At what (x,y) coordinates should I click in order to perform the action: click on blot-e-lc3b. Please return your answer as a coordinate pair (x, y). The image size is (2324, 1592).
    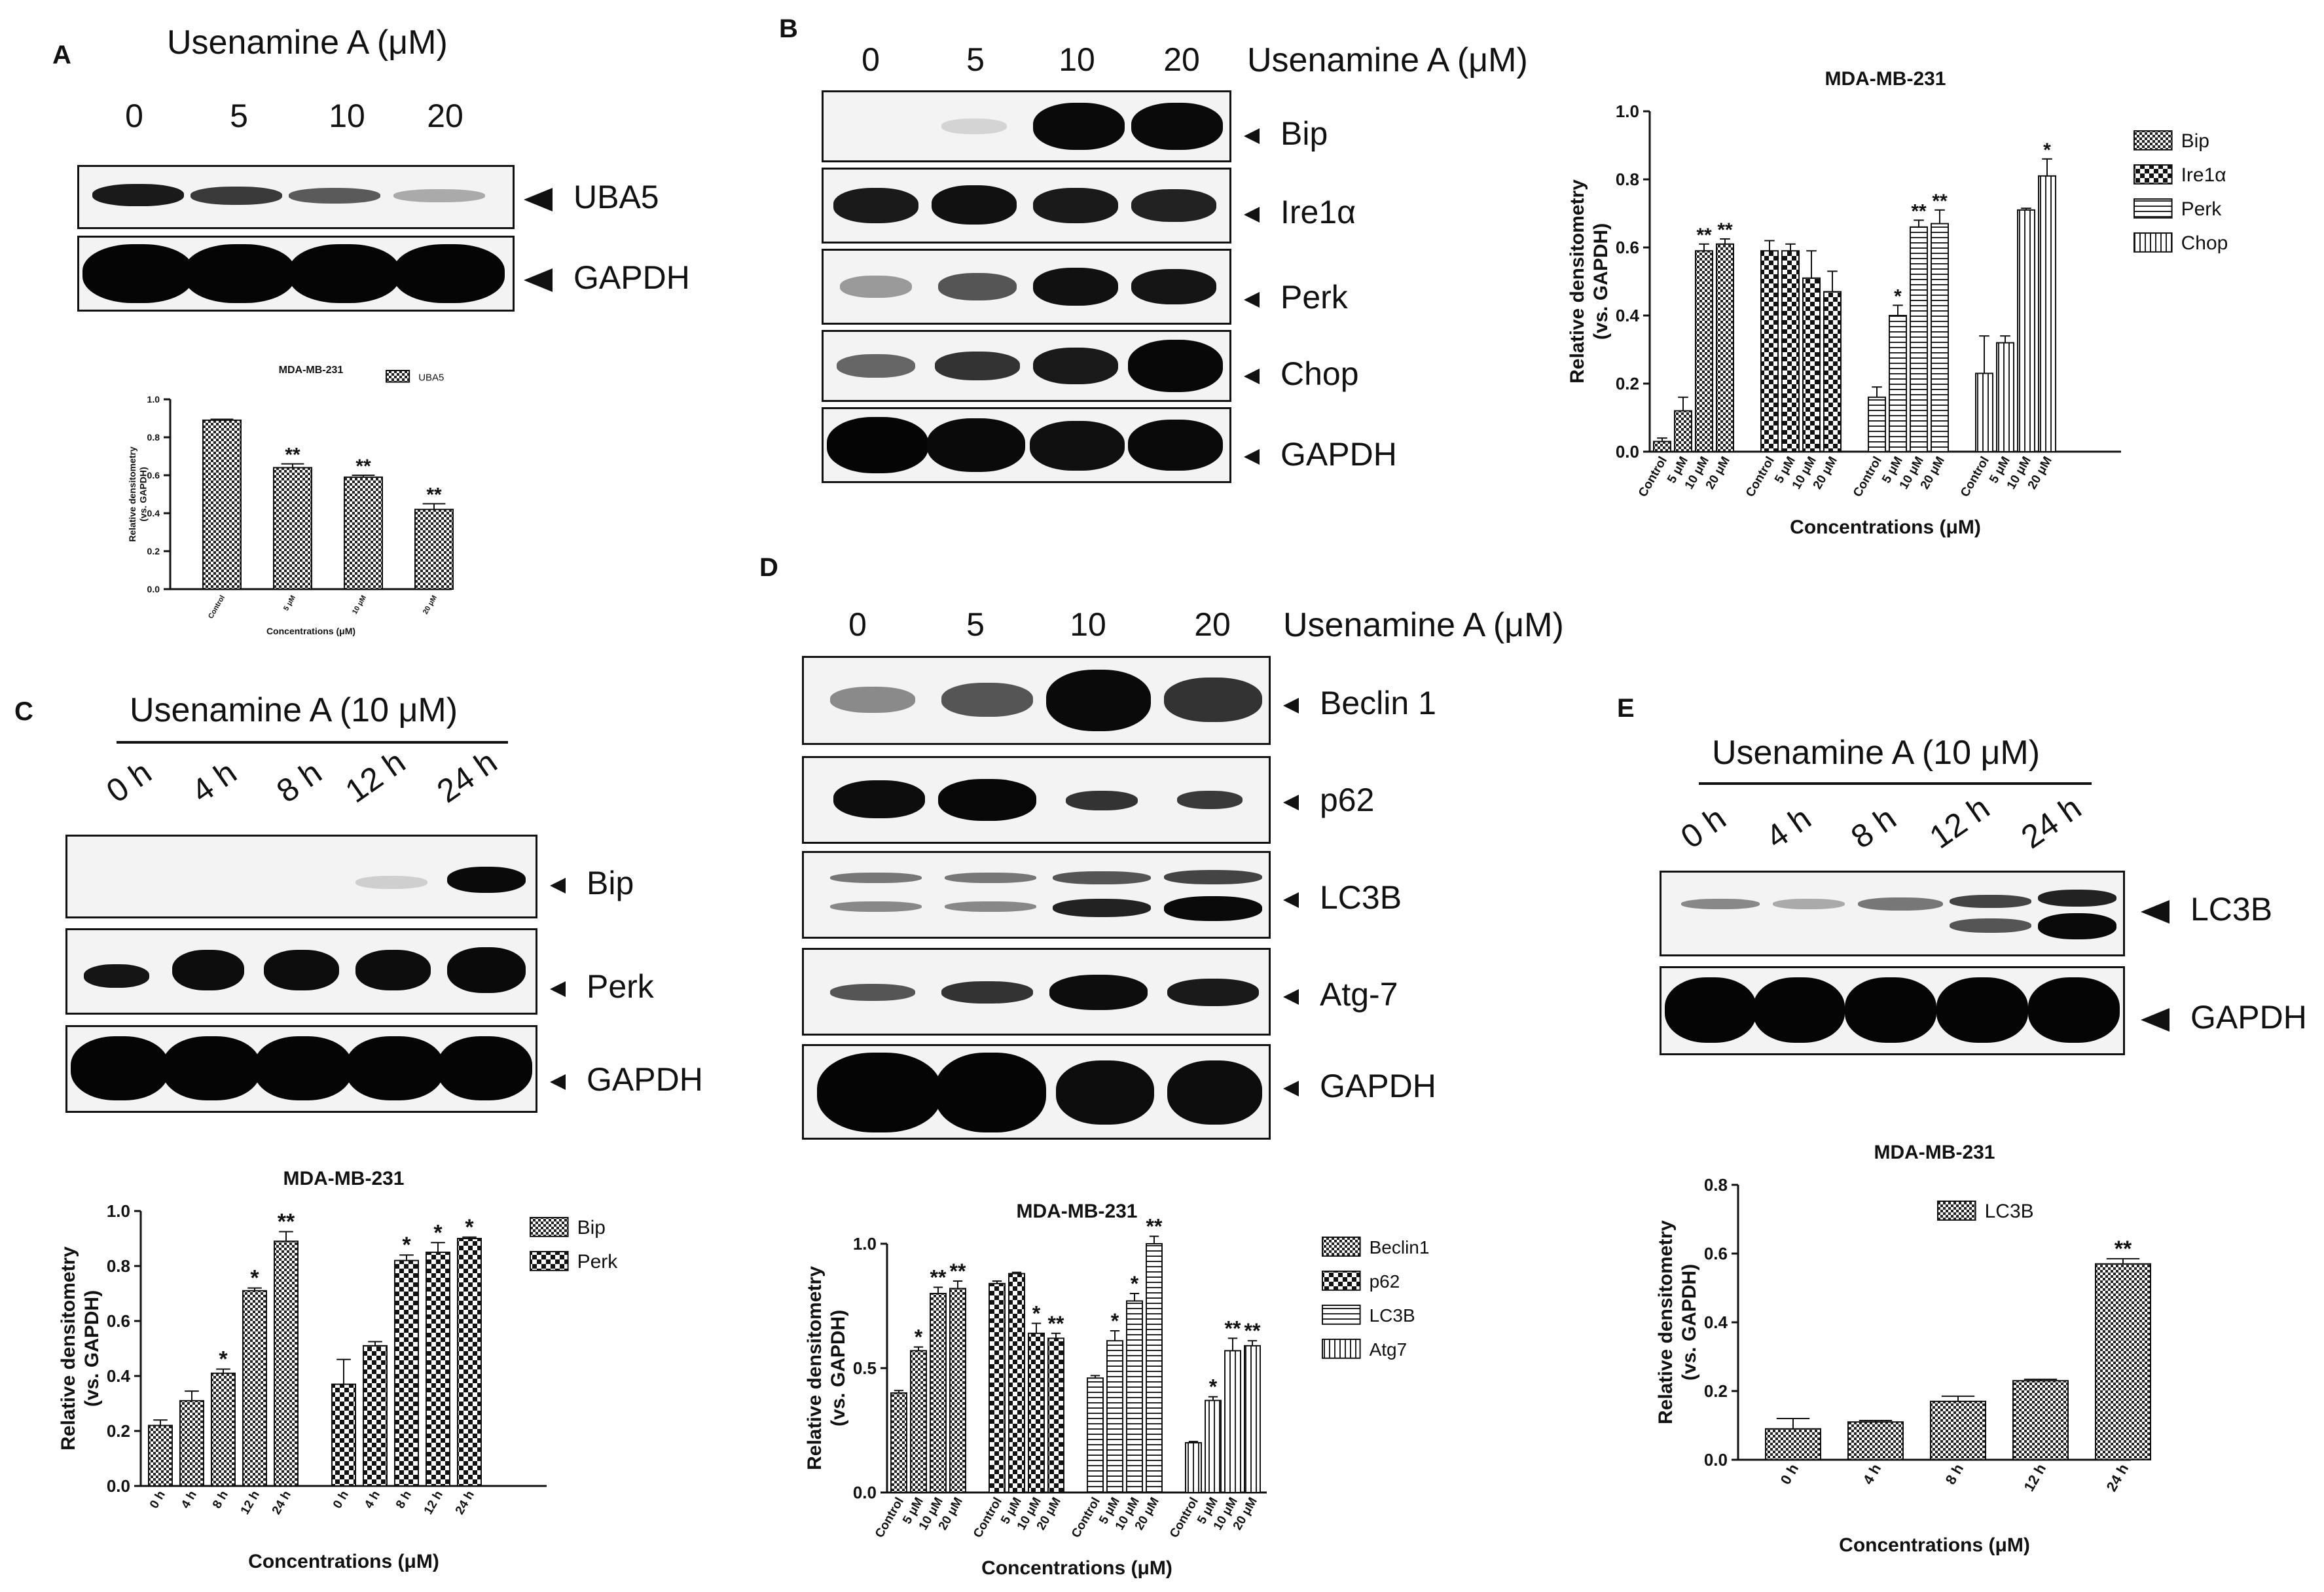
    Looking at the image, I should click on (1892, 913).